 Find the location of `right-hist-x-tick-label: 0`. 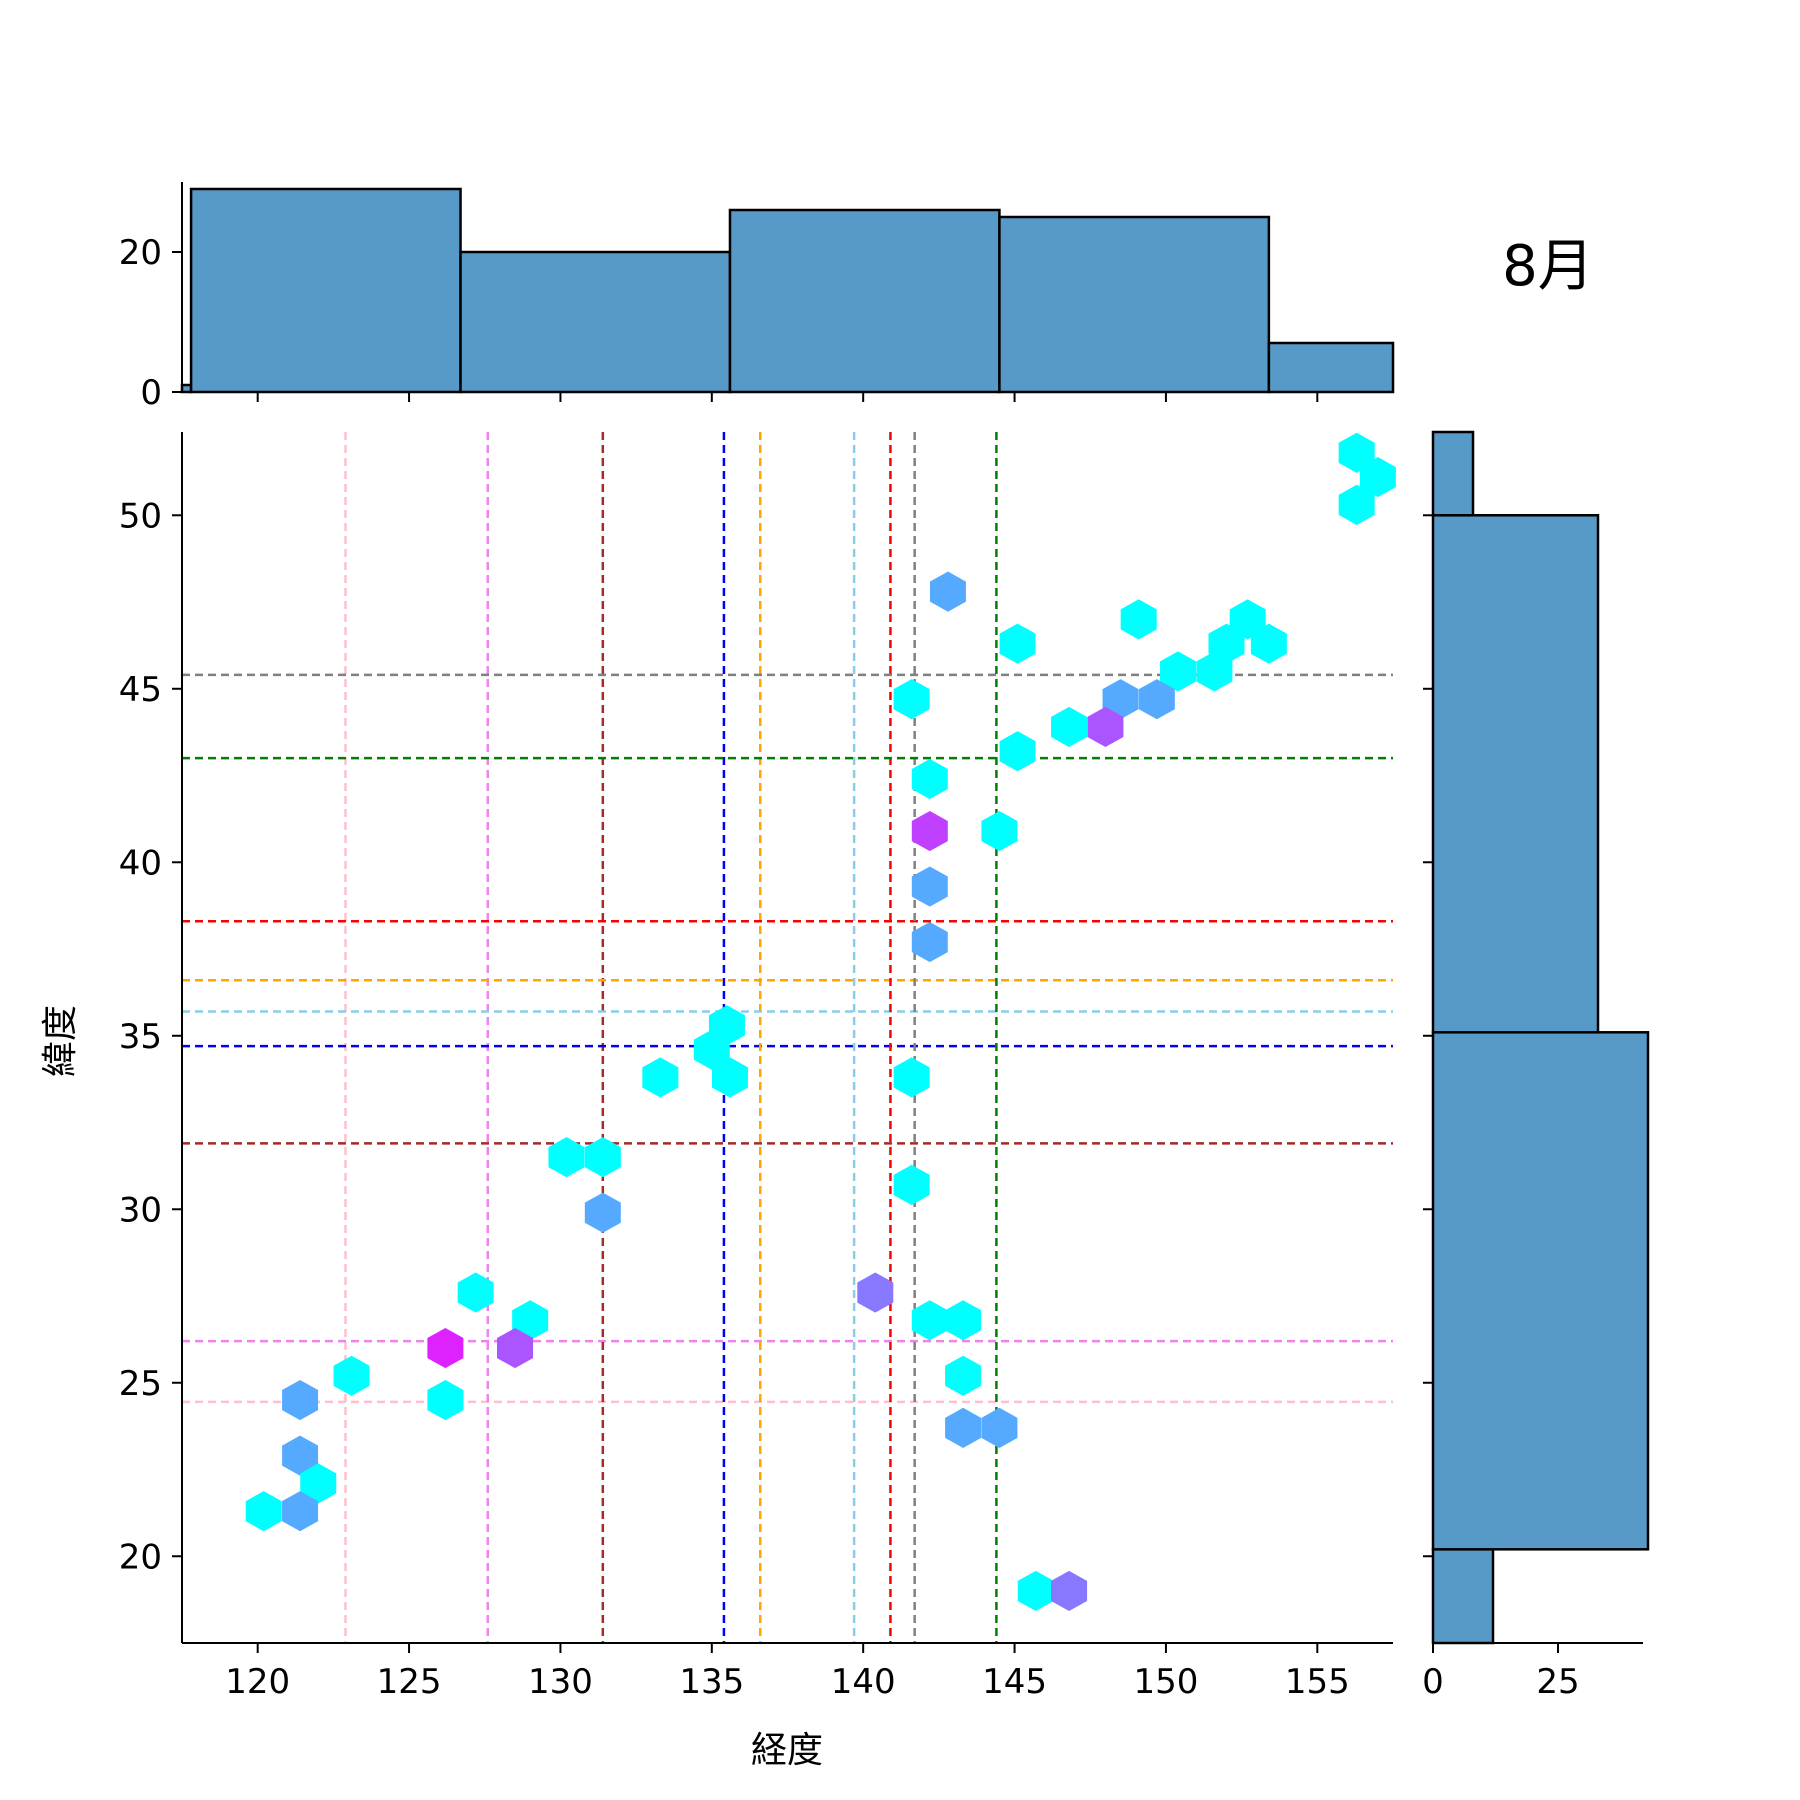

right-hist-x-tick-label: 0 is located at coordinates (1433, 1682).